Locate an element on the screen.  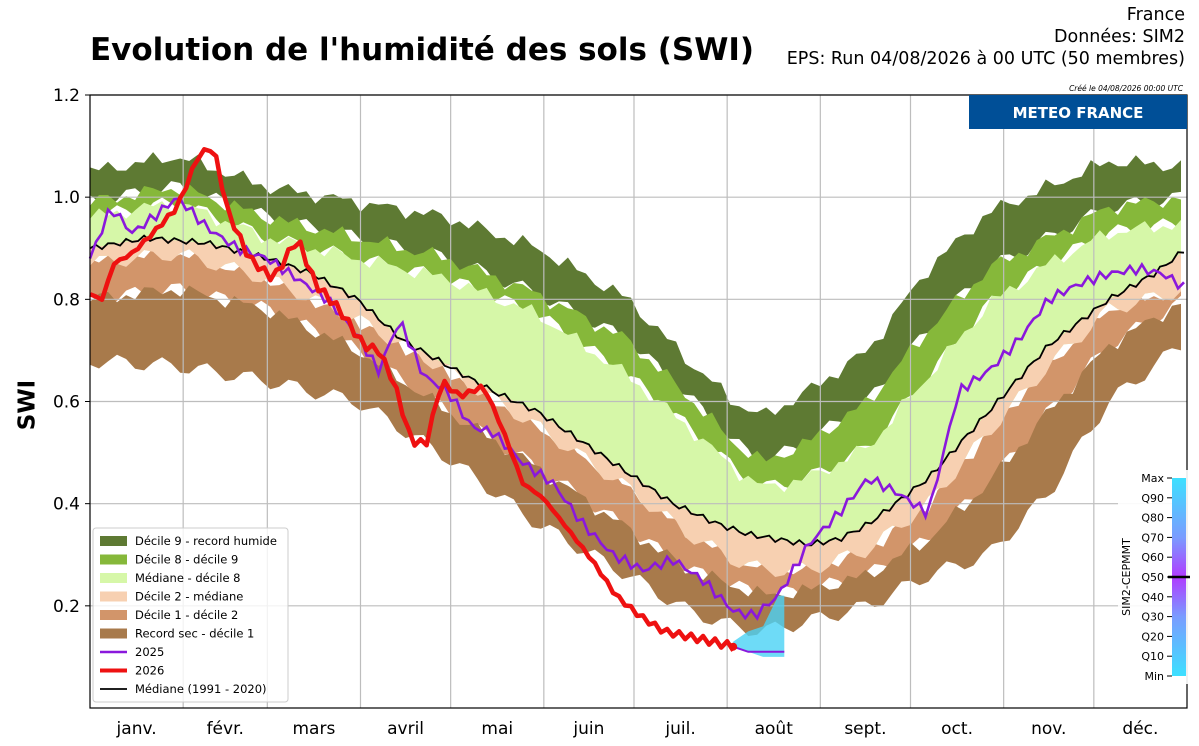
legend-label-7: 2026 is located at coordinates (149, 671).